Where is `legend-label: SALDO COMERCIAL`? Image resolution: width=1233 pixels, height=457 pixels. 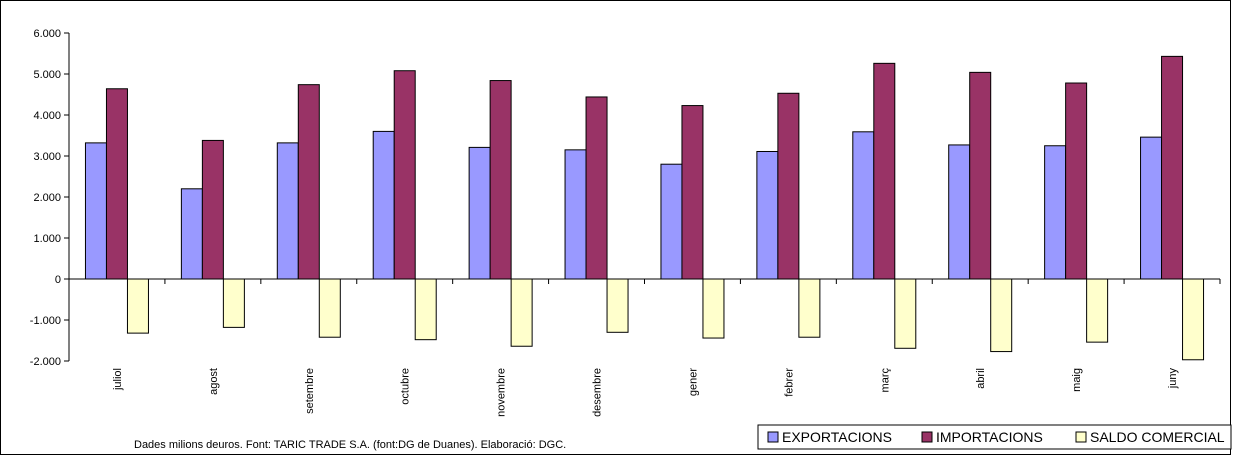
legend-label: SALDO COMERCIAL is located at coordinates (1157, 437).